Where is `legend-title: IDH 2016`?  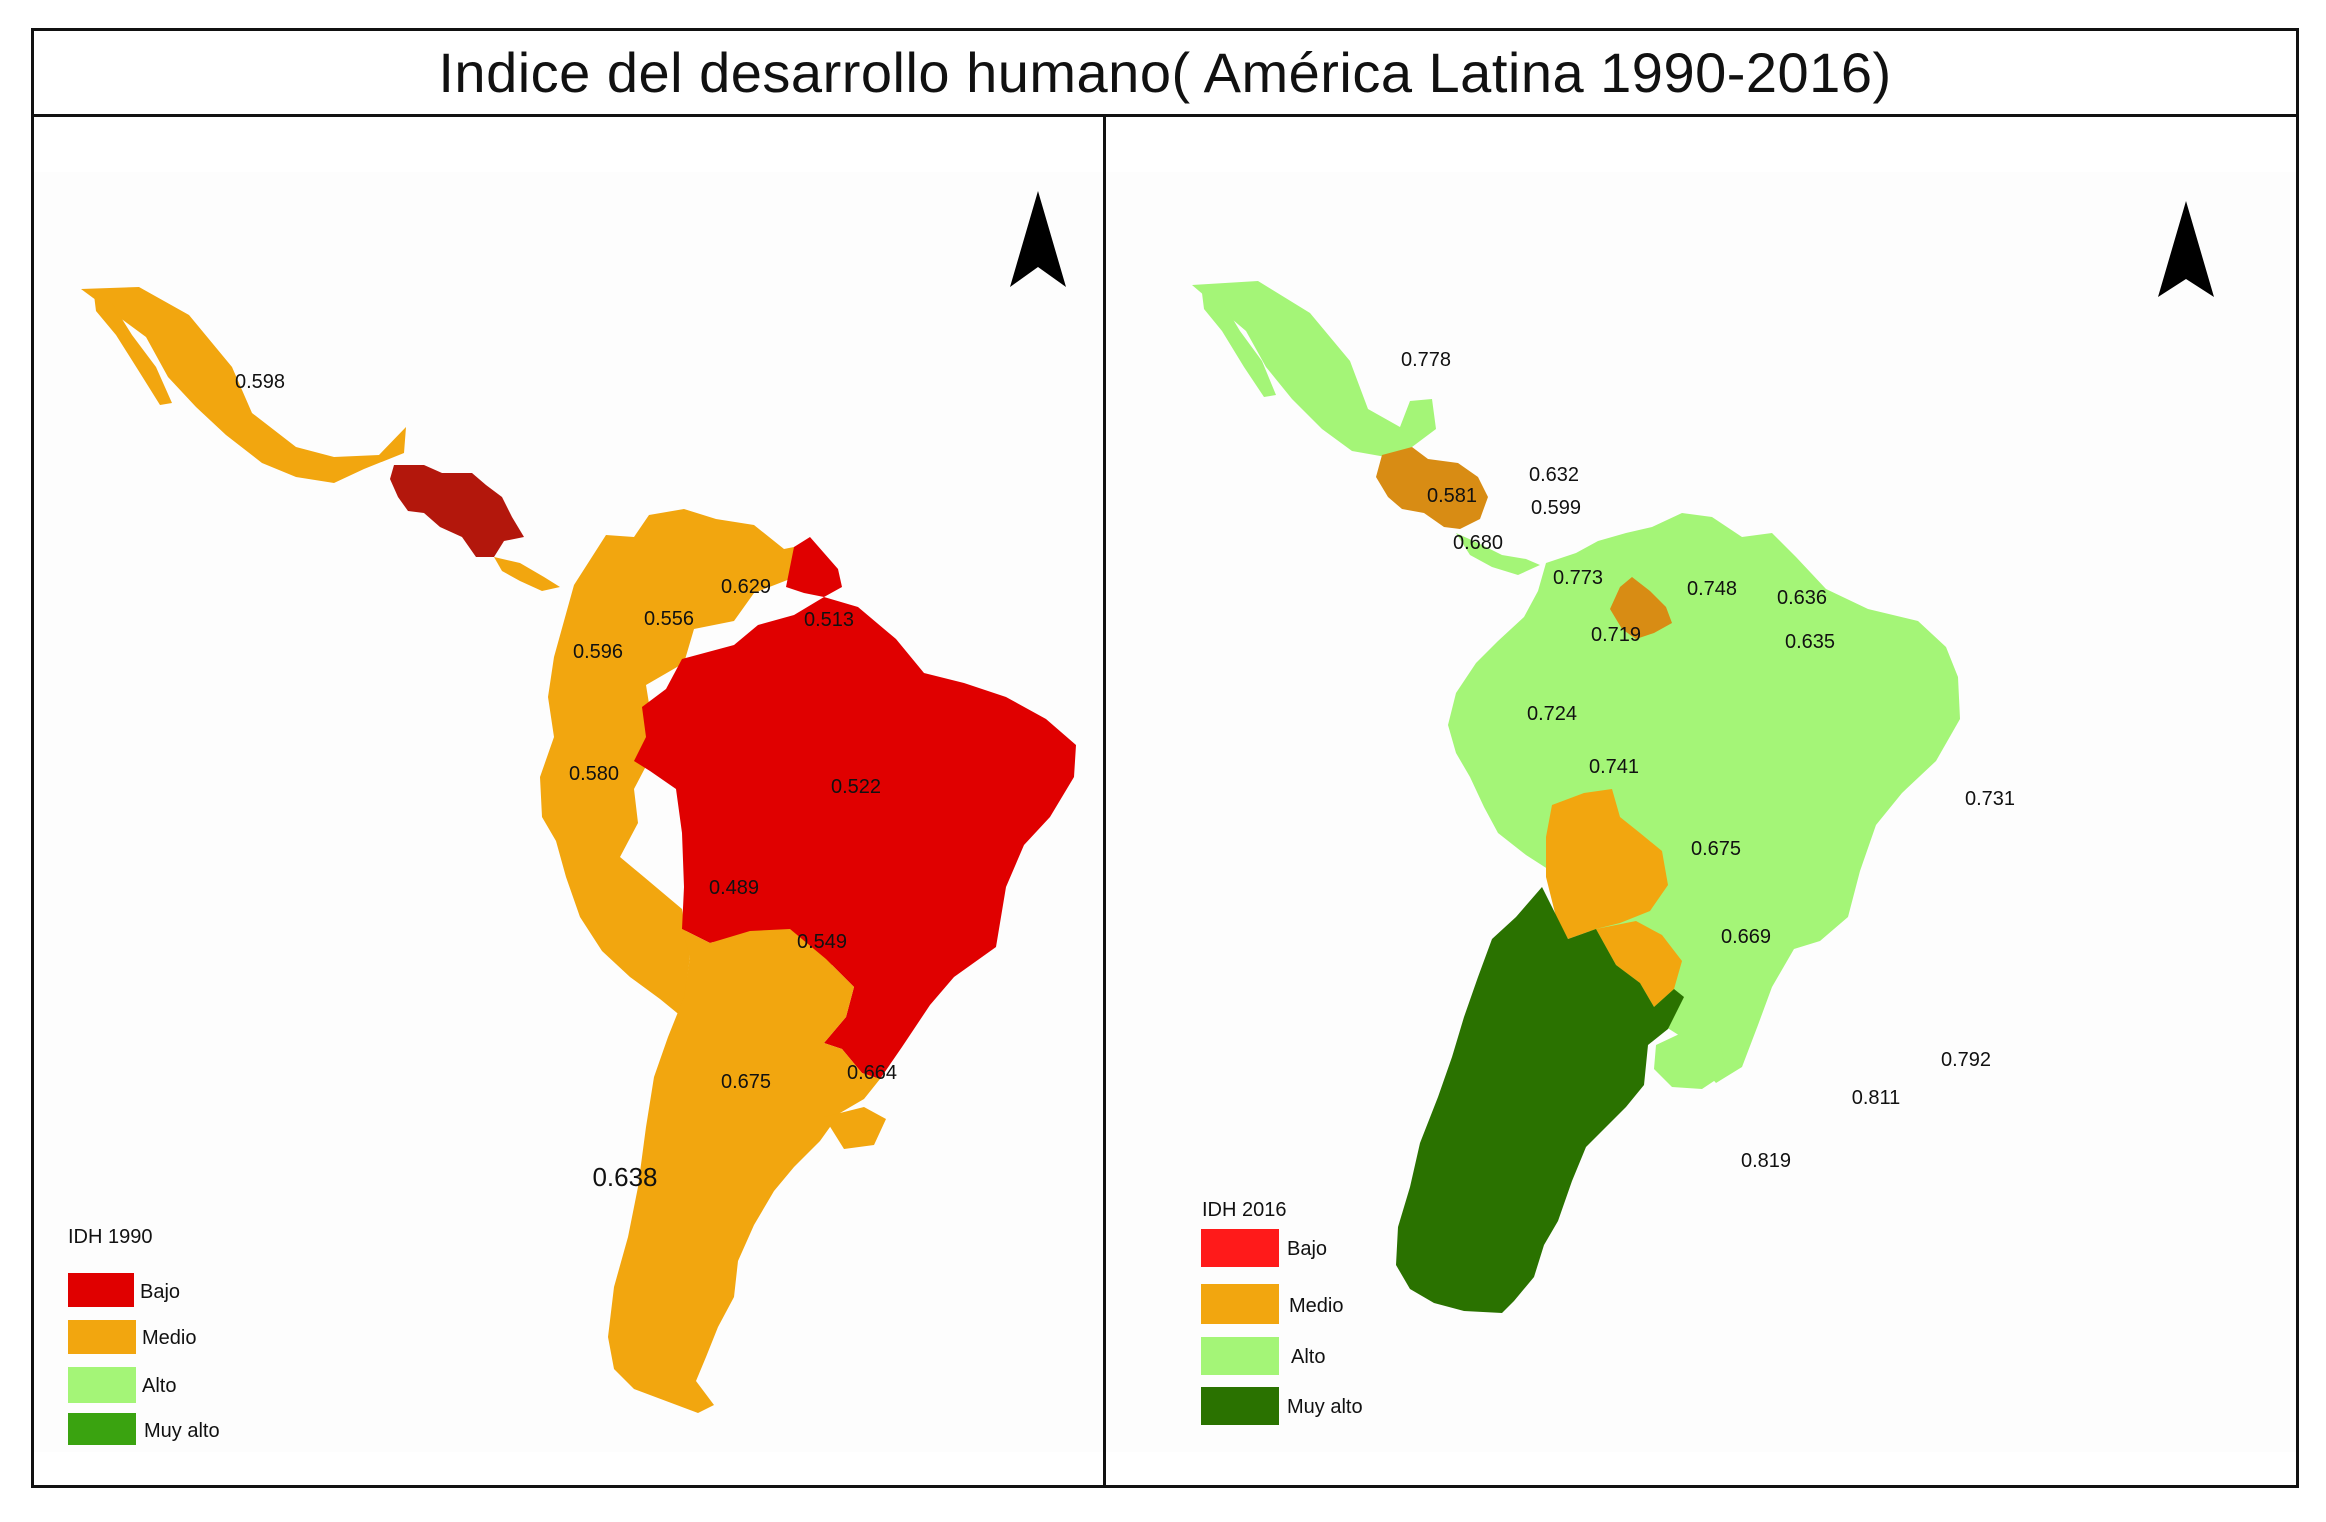 legend-title: IDH 2016 is located at coordinates (1244, 1210).